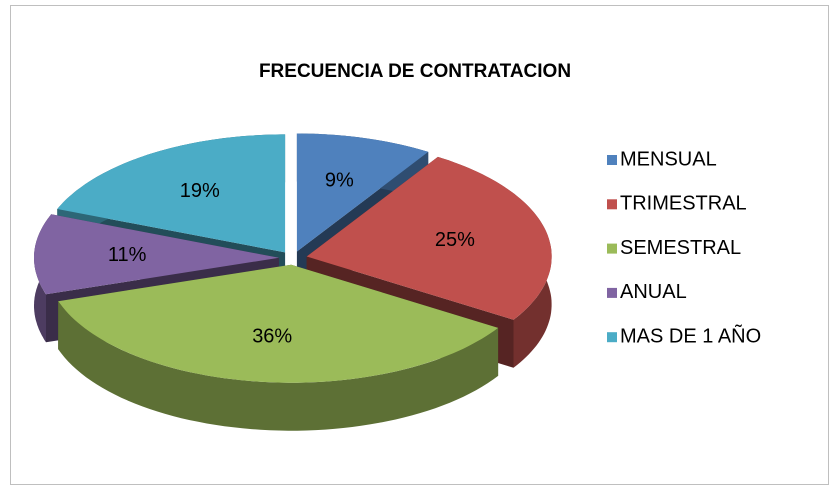 This screenshot has width=830, height=486. What do you see at coordinates (339, 181) in the screenshot?
I see `data-label: 9%` at bounding box center [339, 181].